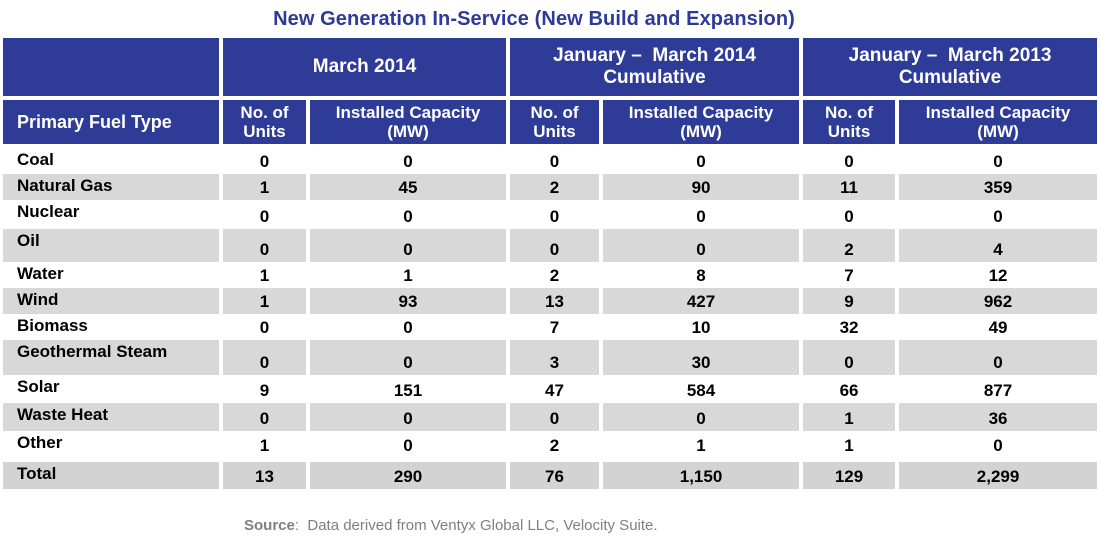 This screenshot has width=1100, height=546. Describe the element at coordinates (703, 327) in the screenshot. I see `cell-jan-mar-2014-capacity: 10` at that location.